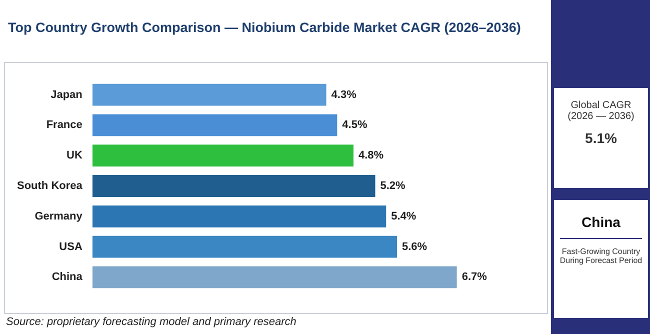 The width and height of the screenshot is (650, 334). Describe the element at coordinates (393, 186) in the screenshot. I see `data-label: 5.2%` at that location.